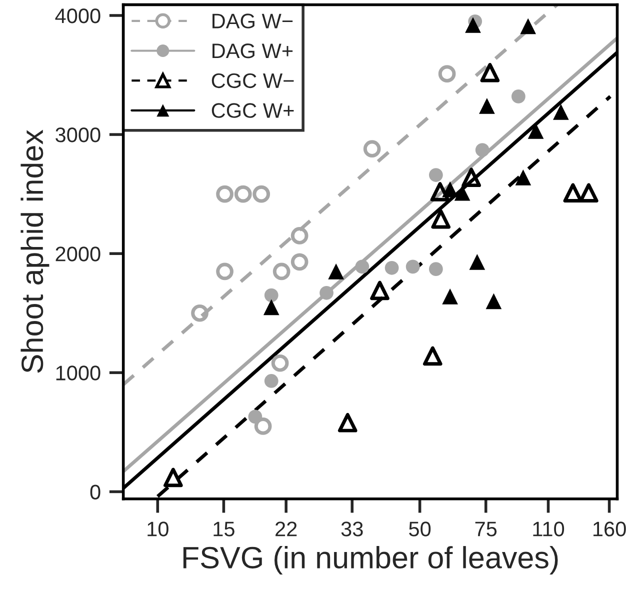 This screenshot has width=626, height=596. Describe the element at coordinates (252, 50) in the screenshot. I see `legend-label: DAG W+` at that location.